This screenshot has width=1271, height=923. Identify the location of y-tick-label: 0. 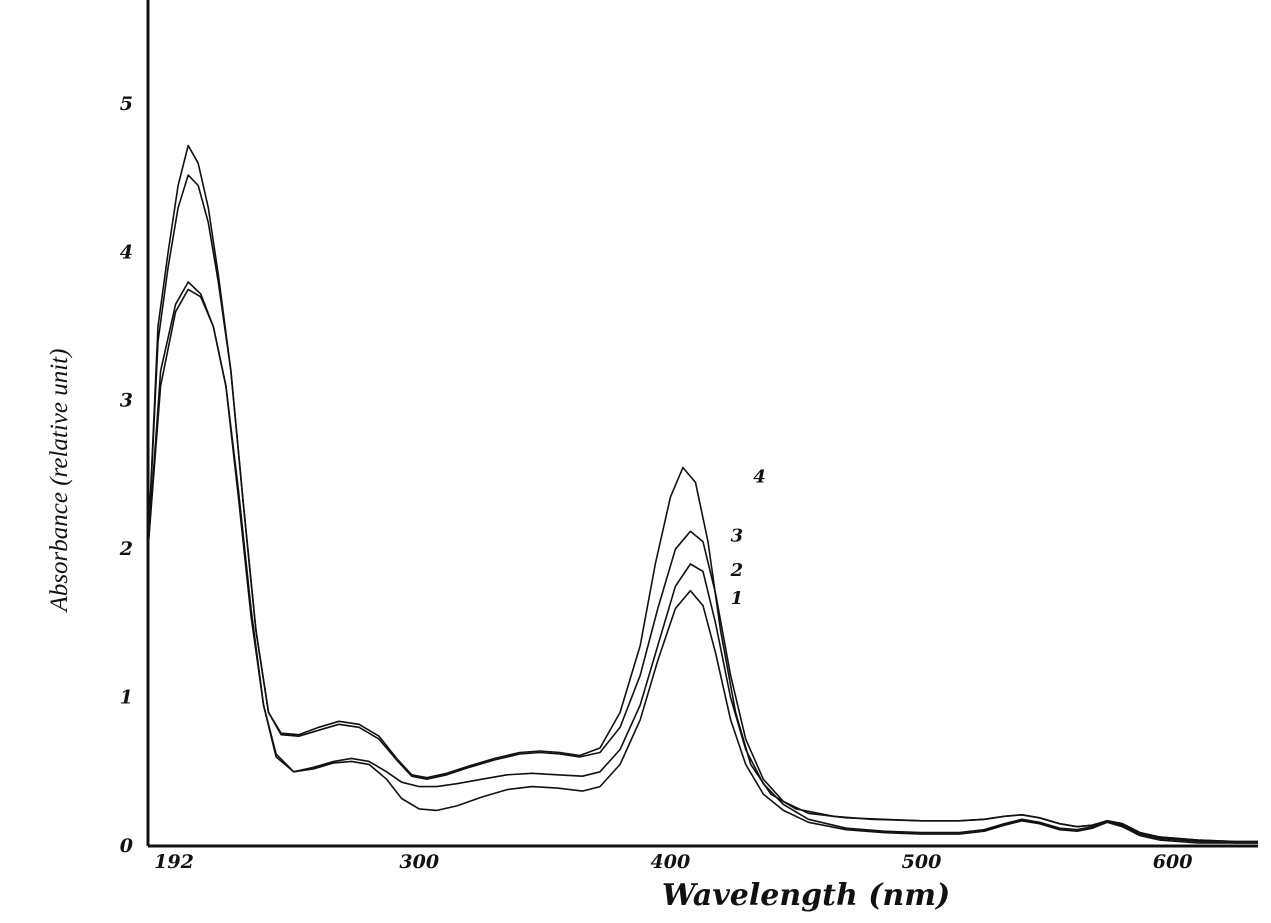
(126, 846).